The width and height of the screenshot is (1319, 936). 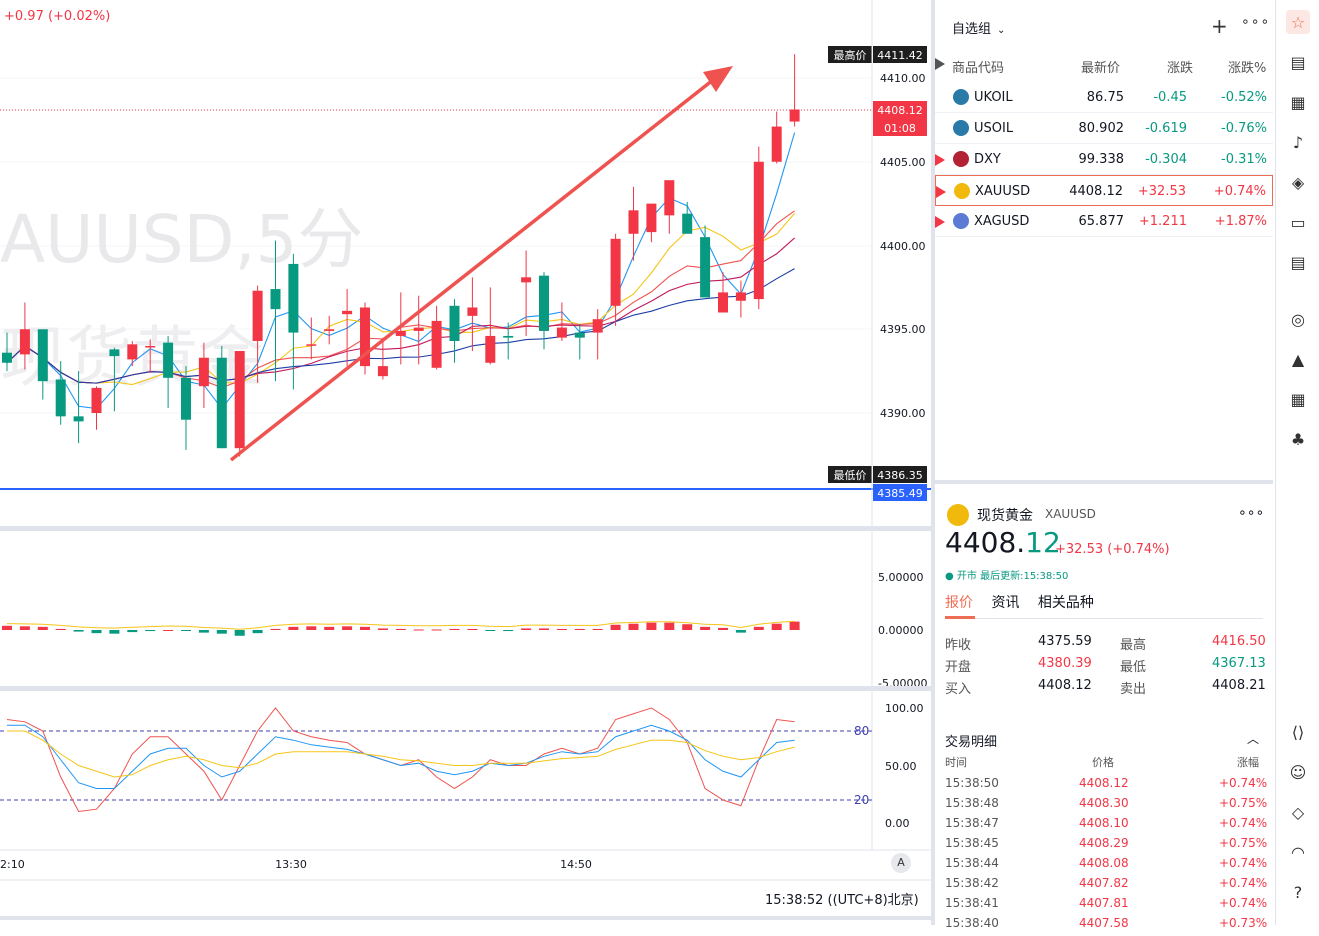 What do you see at coordinates (1104, 97) in the screenshot?
I see `watchlist-row: UKOIL 86.75 -0.45 -0.52%` at bounding box center [1104, 97].